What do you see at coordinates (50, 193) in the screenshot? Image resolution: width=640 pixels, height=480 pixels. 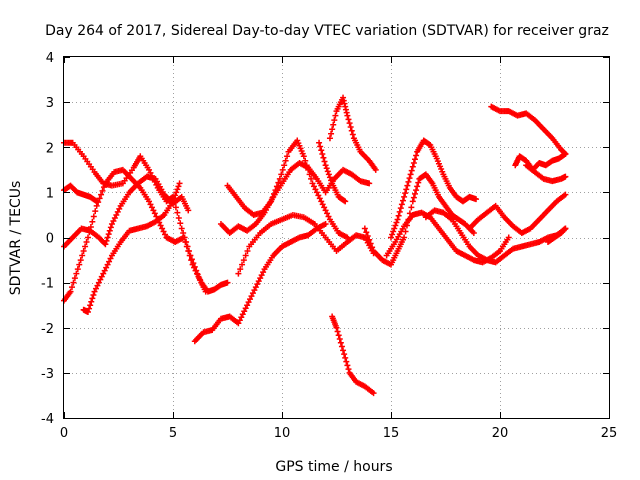 I see `y-tick-label: 1` at bounding box center [50, 193].